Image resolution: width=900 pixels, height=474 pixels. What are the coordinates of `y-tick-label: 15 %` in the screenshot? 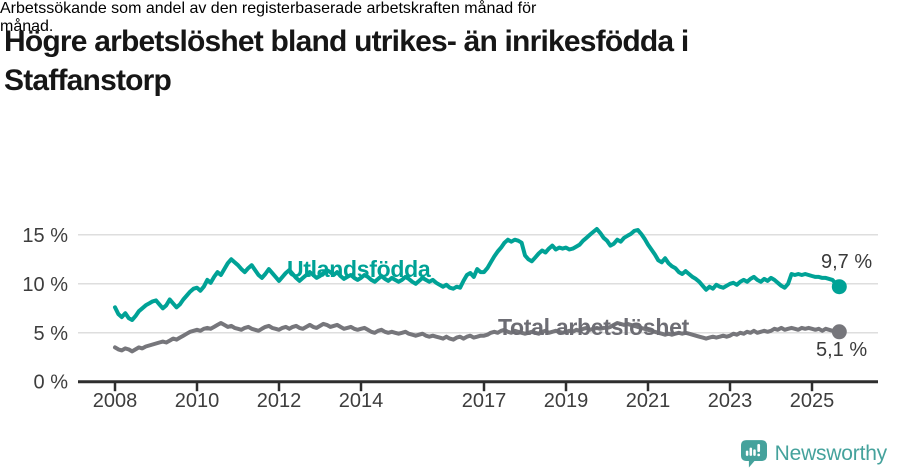 It's located at (45, 236).